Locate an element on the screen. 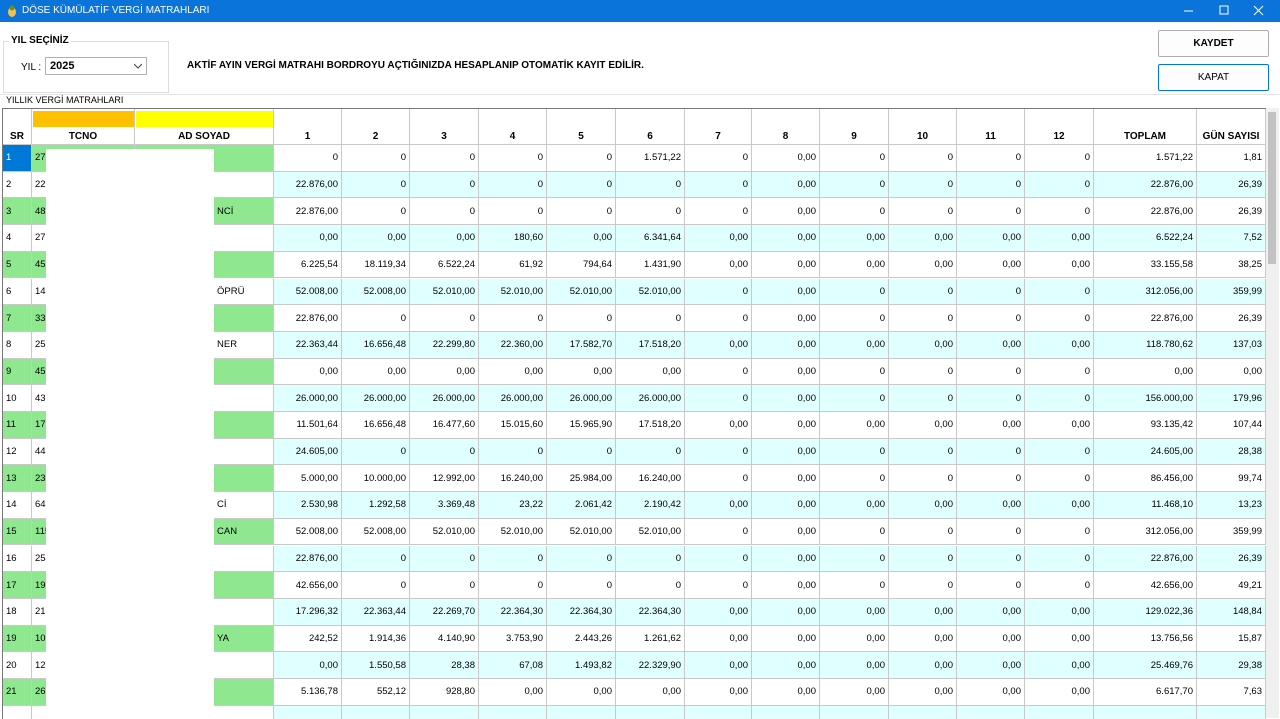  save-button: KAYDET is located at coordinates (1213, 43).